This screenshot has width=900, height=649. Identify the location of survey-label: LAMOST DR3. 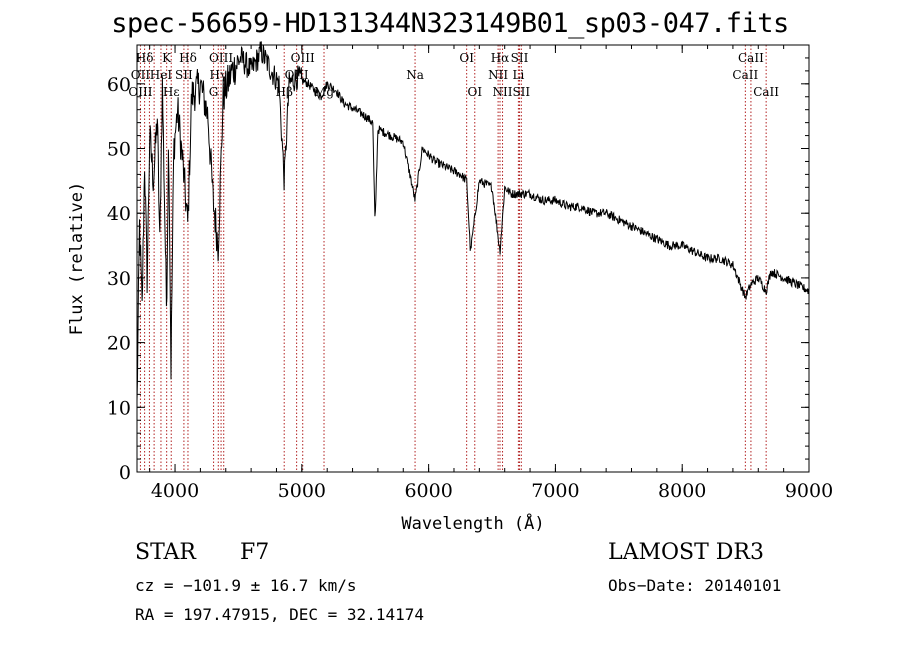
(686, 552).